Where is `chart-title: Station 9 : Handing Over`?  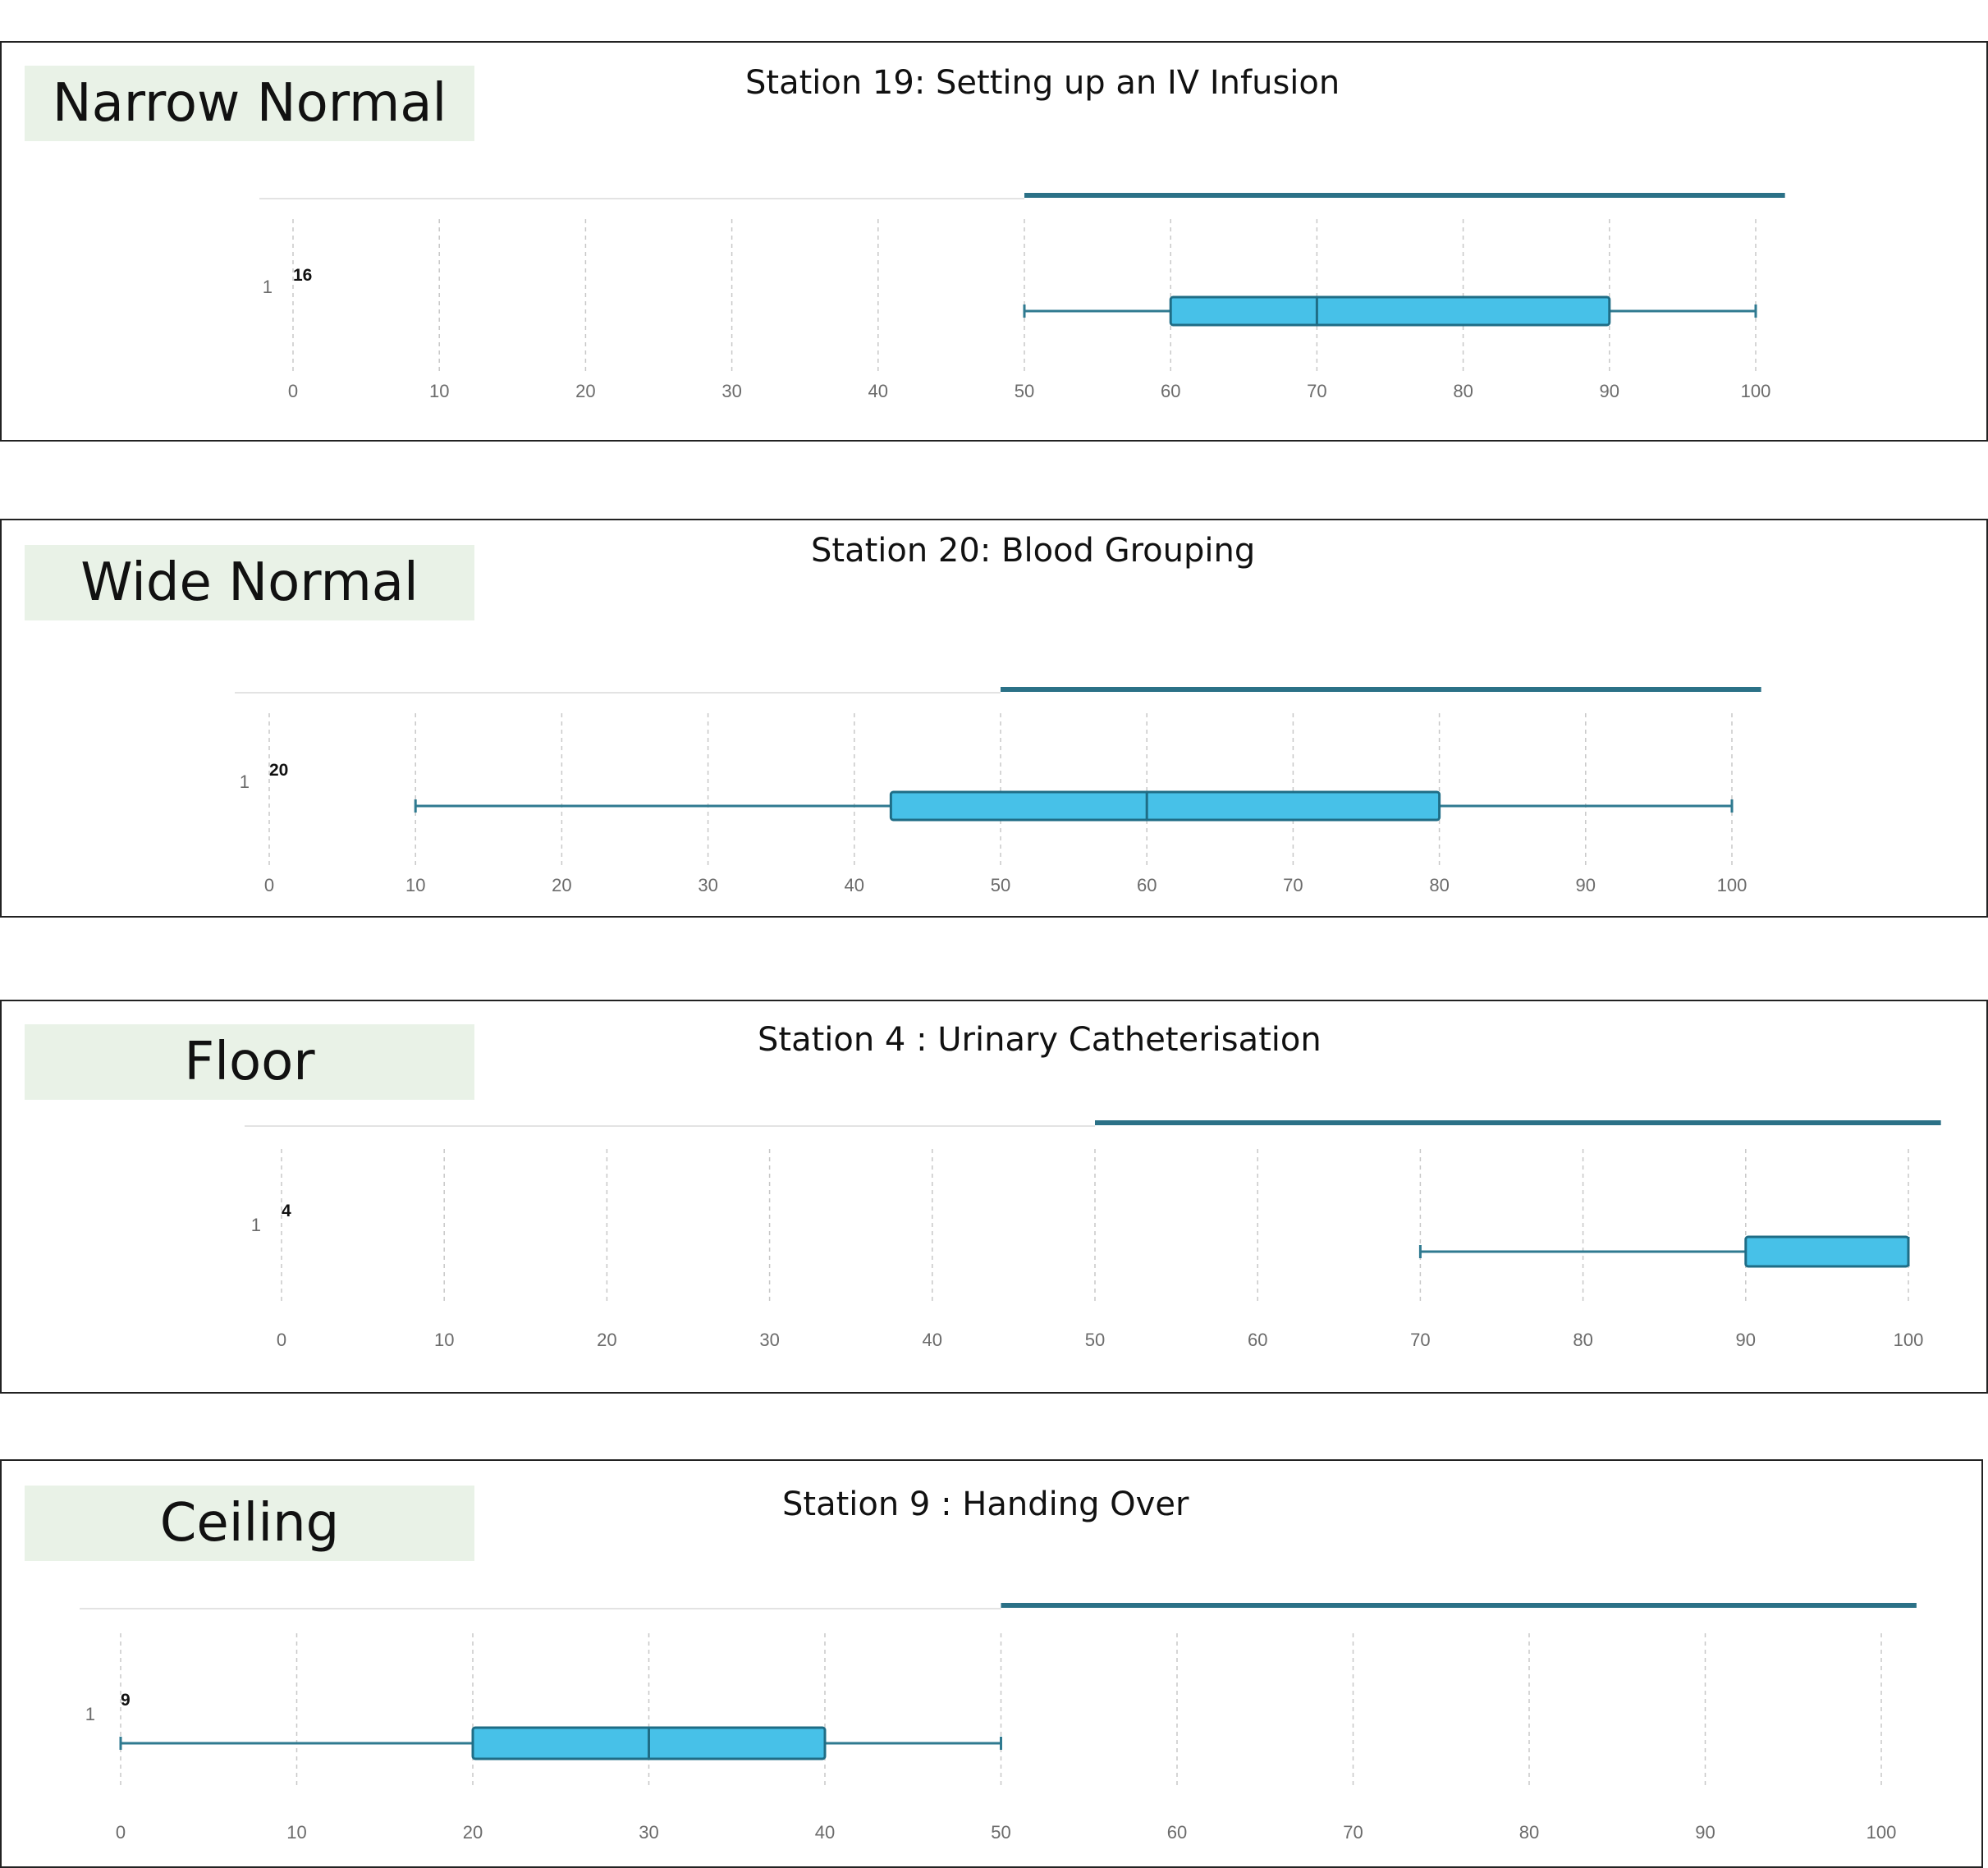
chart-title: Station 9 : Handing Over is located at coordinates (985, 1504).